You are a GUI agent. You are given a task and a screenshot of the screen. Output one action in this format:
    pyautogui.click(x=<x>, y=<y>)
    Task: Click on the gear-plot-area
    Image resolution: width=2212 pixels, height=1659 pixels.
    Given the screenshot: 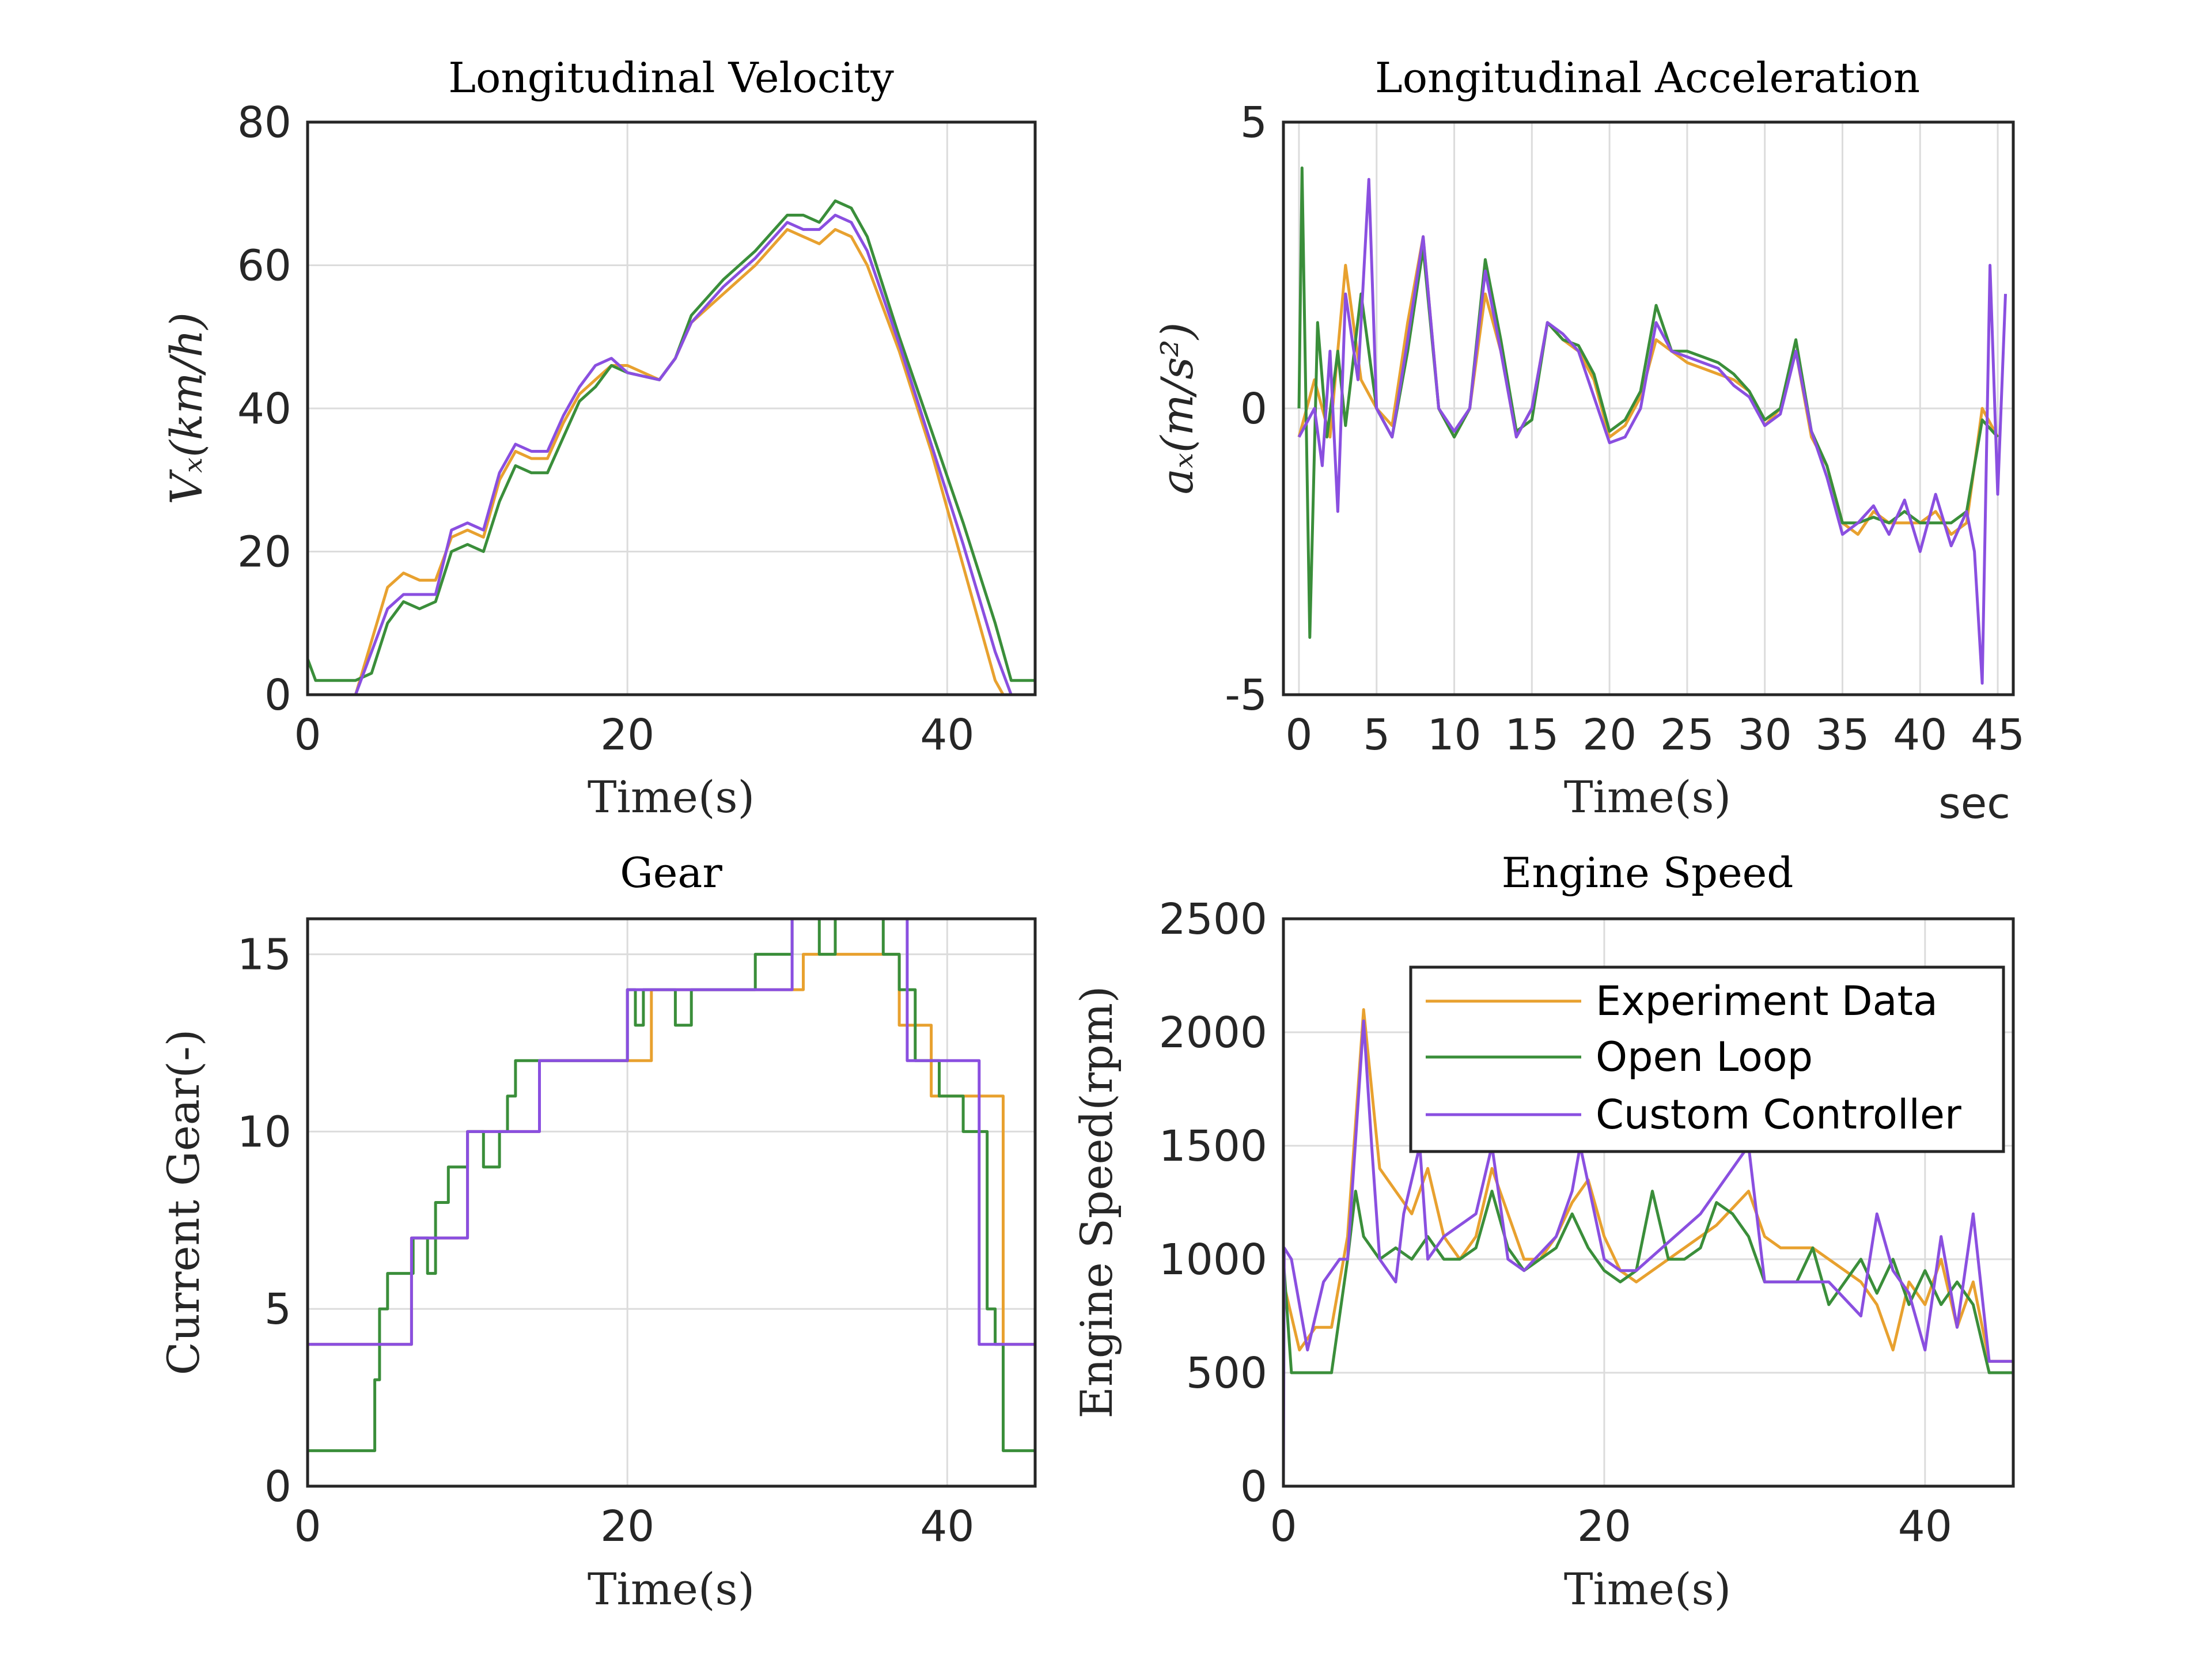 What is the action you would take?
    pyautogui.click(x=671, y=1202)
    